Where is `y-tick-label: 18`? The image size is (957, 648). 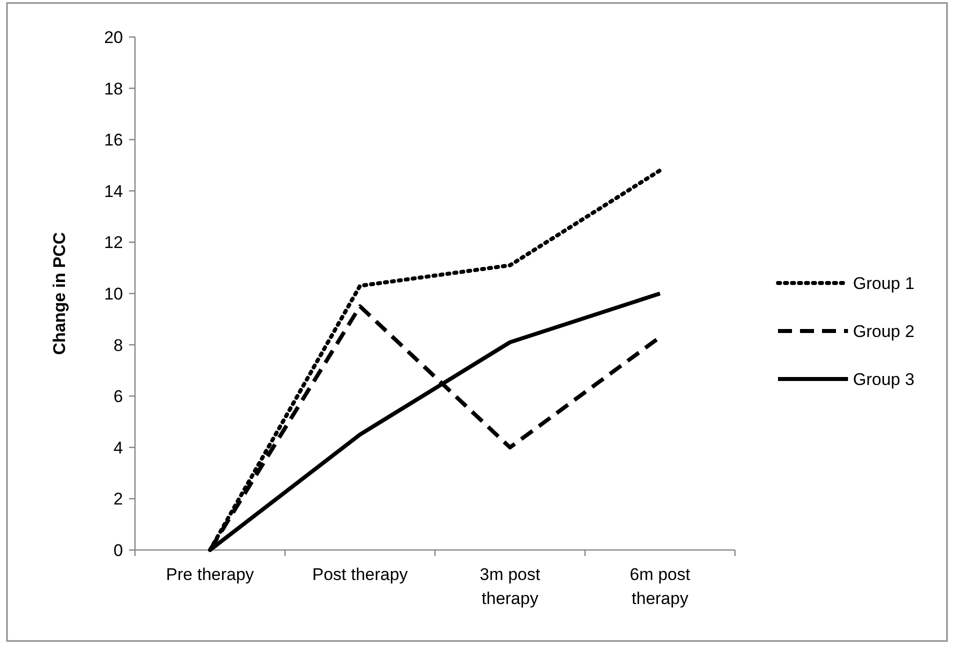
y-tick-label: 18 is located at coordinates (113, 88).